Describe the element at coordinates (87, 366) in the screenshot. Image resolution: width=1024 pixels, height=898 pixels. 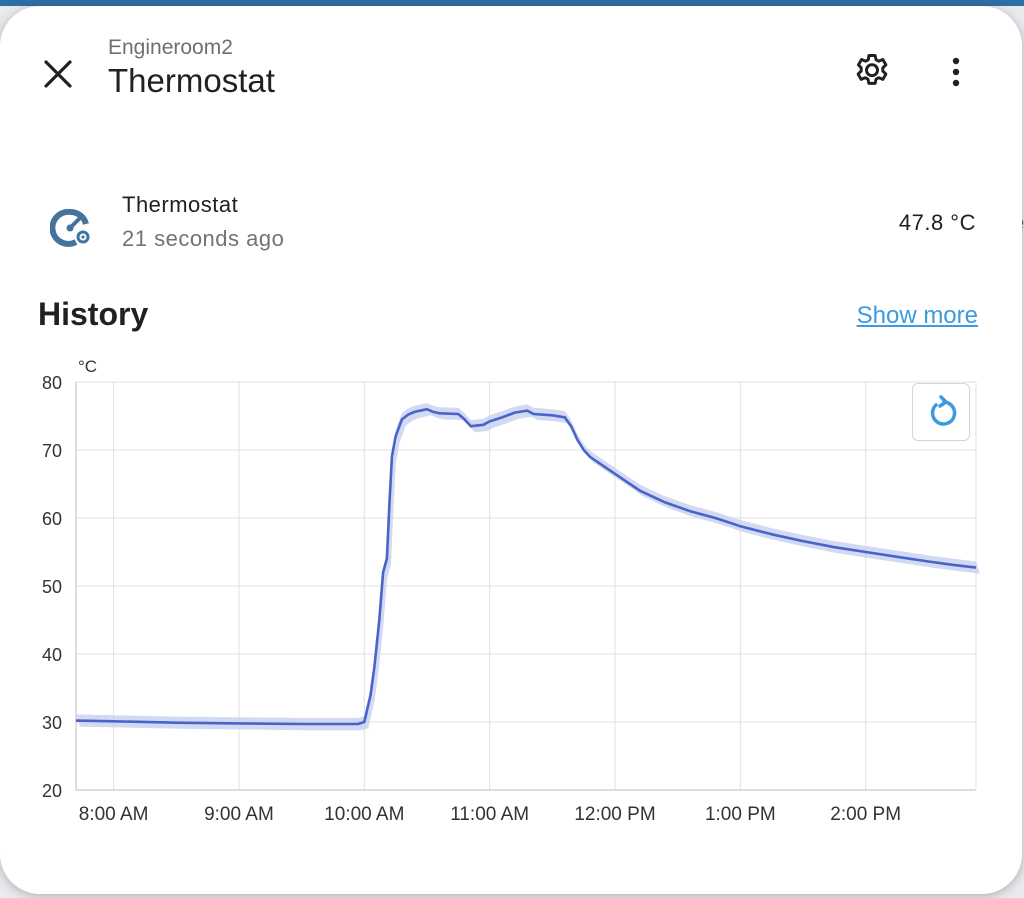
I see `y-axis-unit: °C` at that location.